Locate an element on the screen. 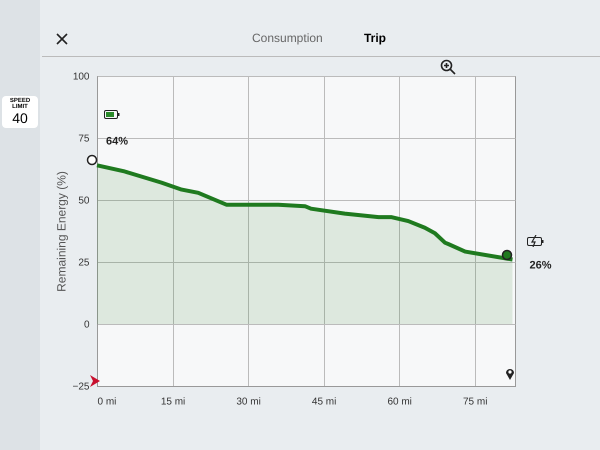 The width and height of the screenshot is (600, 450). data-label: 26% is located at coordinates (540, 266).